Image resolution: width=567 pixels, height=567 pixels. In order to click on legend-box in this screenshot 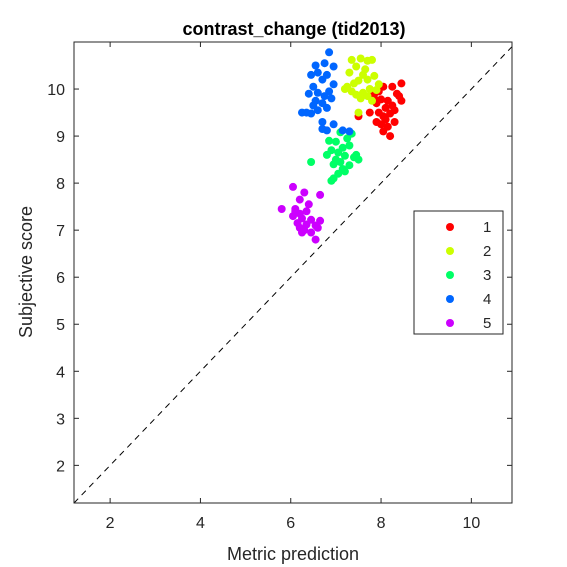, I will do `click(458, 272)`.